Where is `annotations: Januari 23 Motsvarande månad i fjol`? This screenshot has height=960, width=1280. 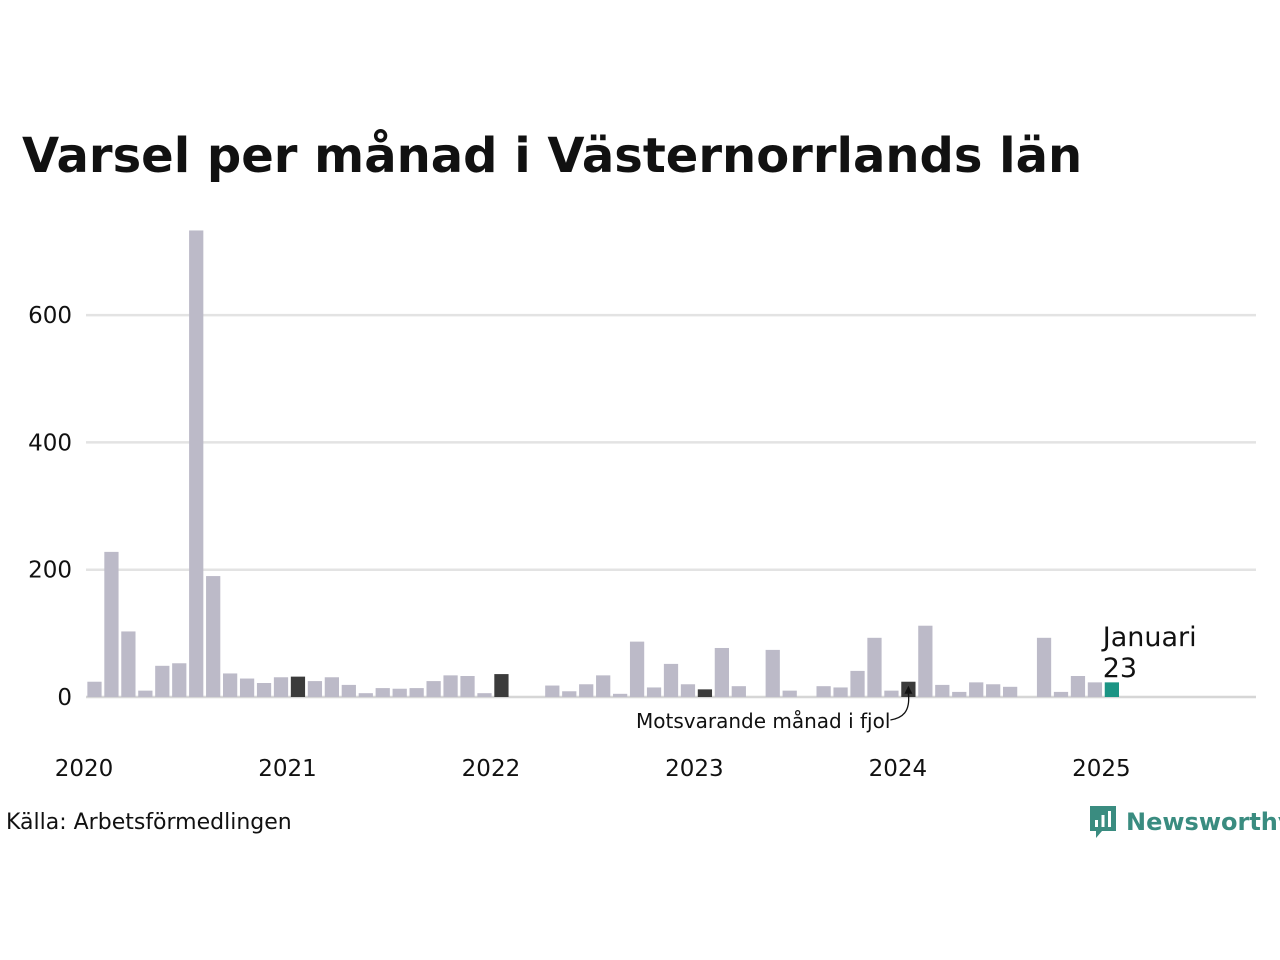 annotations: Januari 23 Motsvarande månad i fjol is located at coordinates (916, 677).